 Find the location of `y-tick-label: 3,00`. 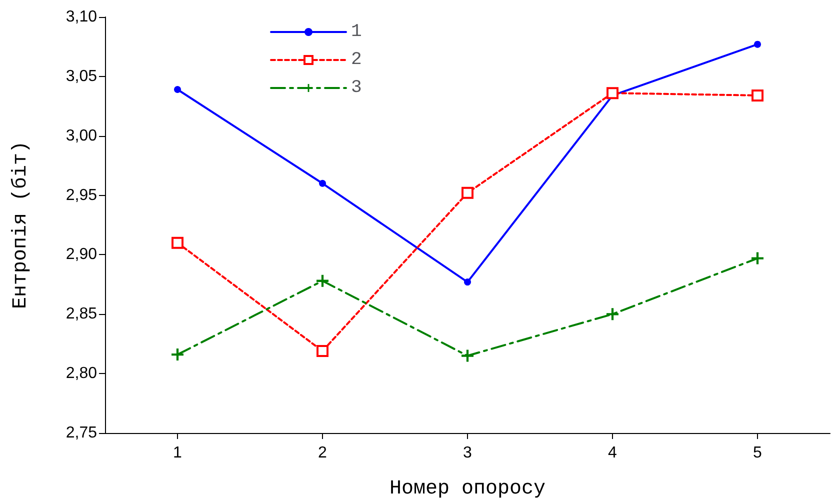

y-tick-label: 3,00 is located at coordinates (82, 135).